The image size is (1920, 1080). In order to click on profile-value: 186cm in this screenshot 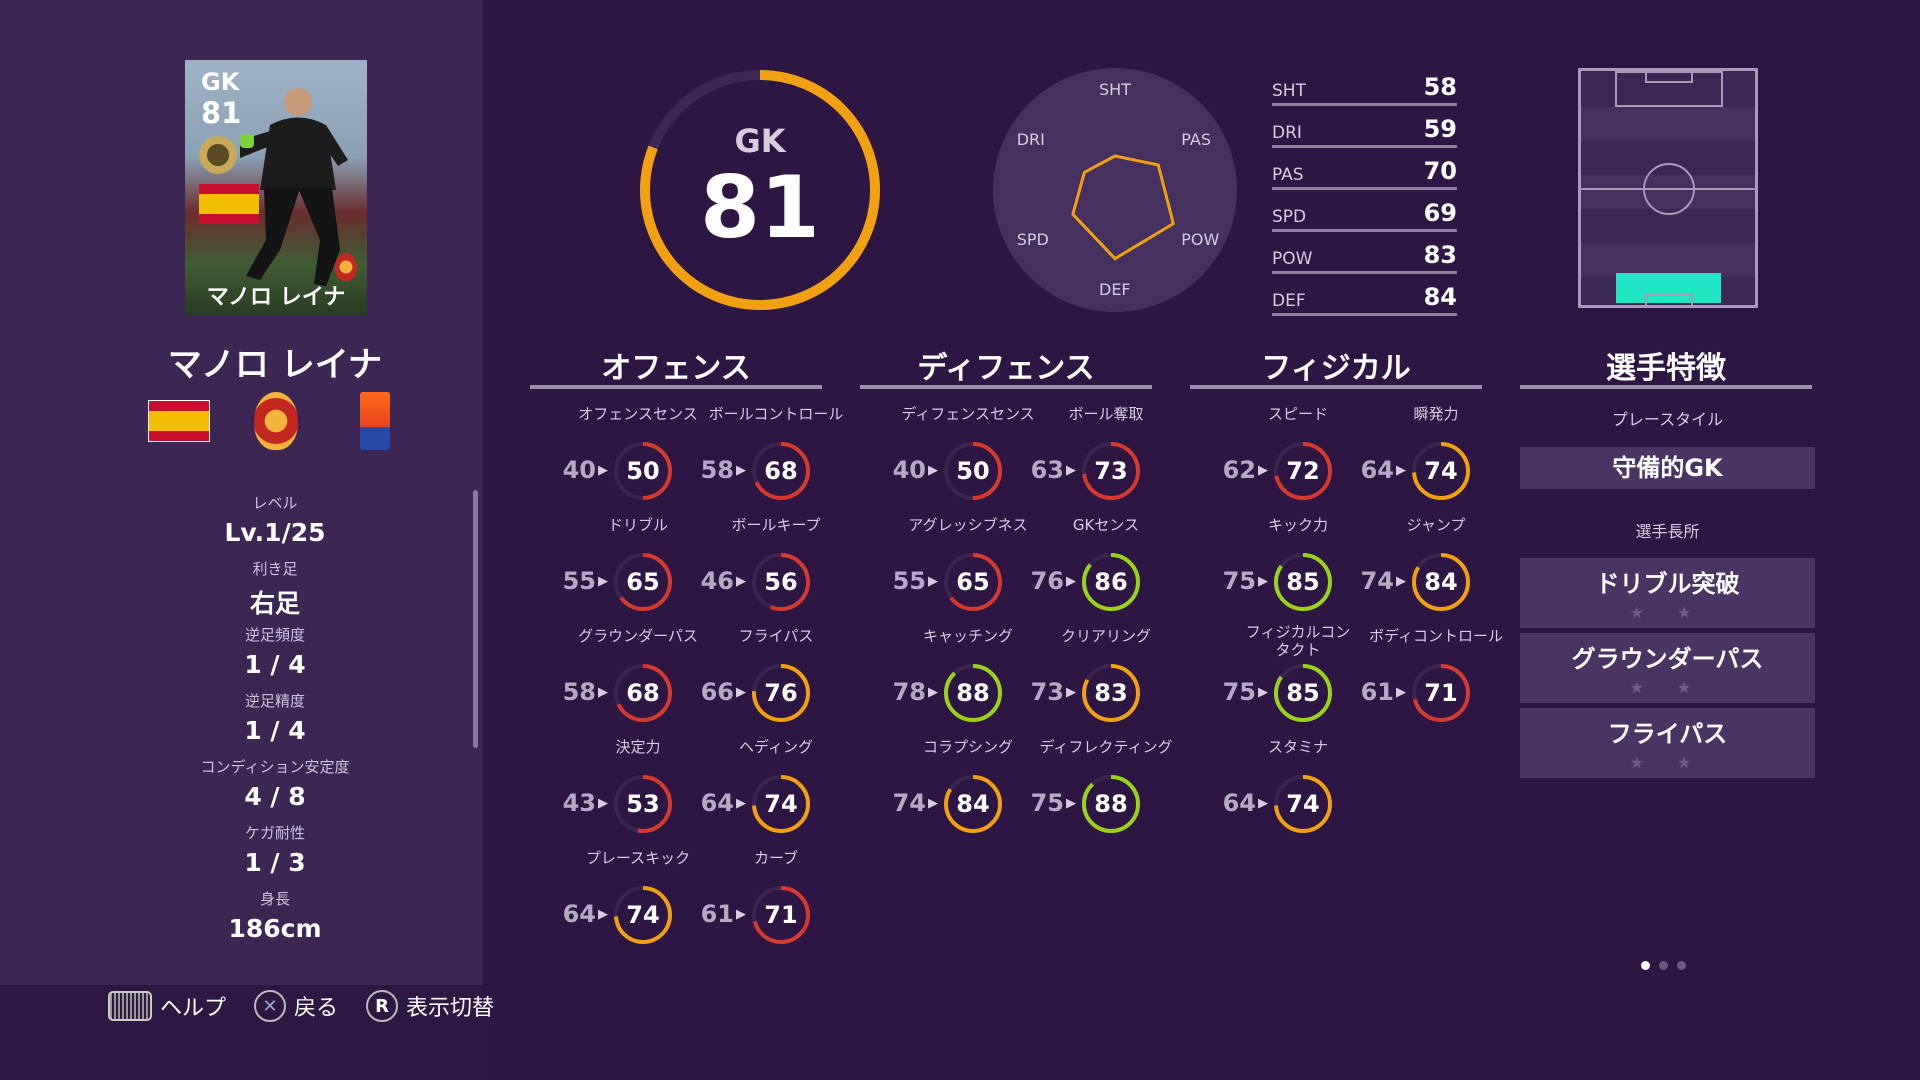, I will do `click(275, 928)`.